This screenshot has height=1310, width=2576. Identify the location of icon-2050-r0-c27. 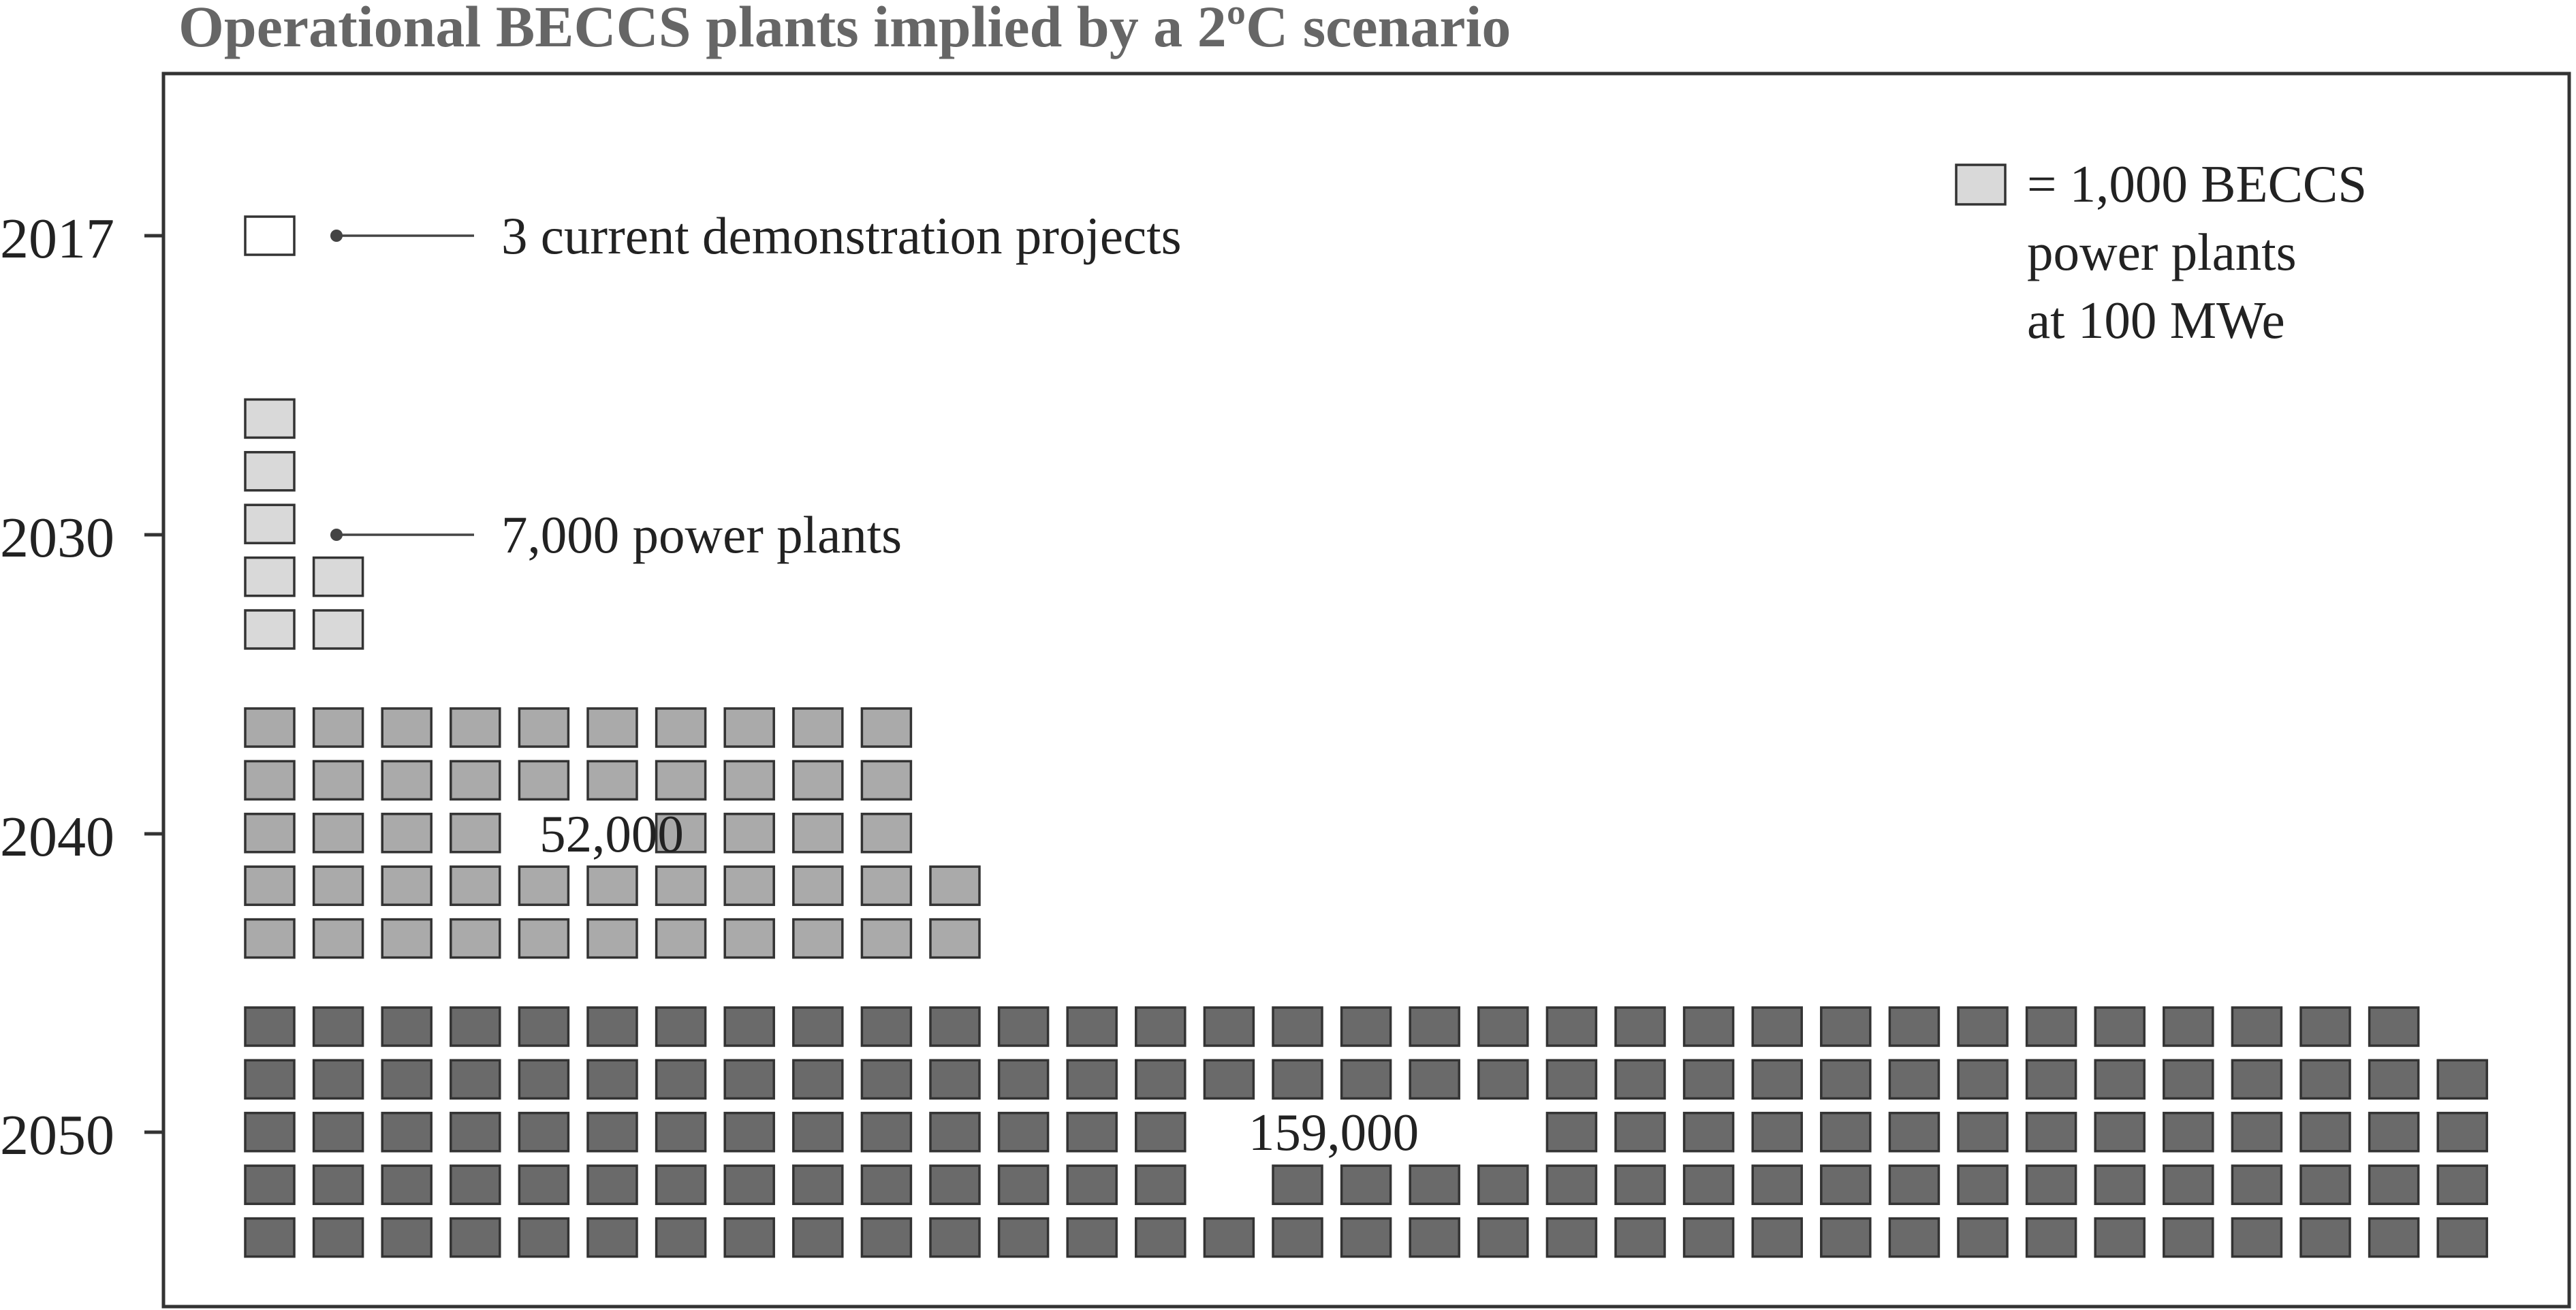
(2120, 1026).